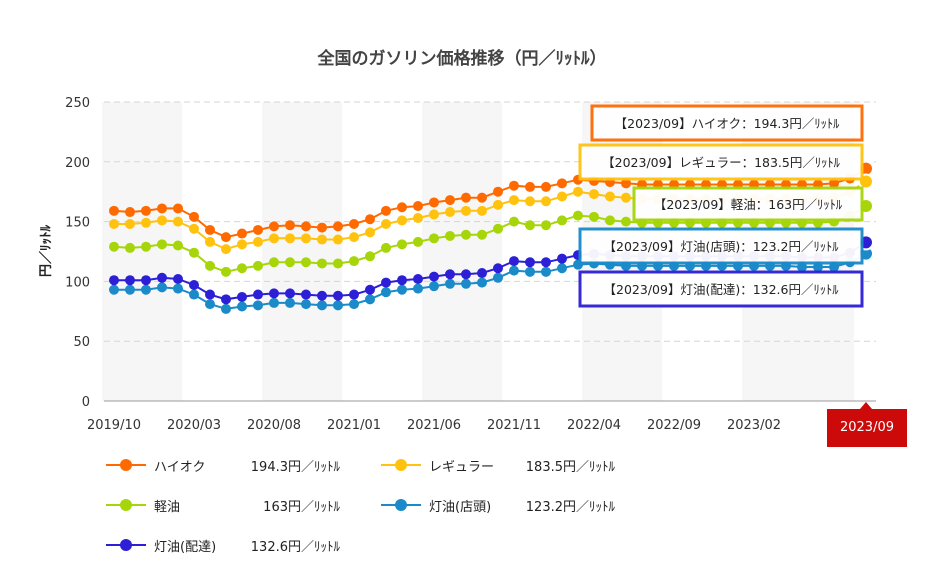  I want to click on tooltip: 【2023/09】灯油(店頭)：123.2円／ﾘｯﾄﾙ, so click(721, 246).